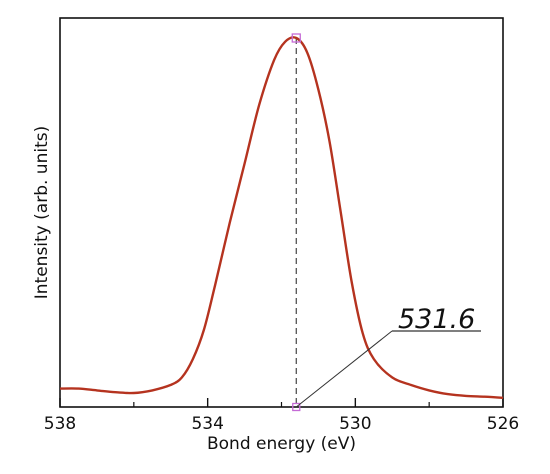  I want to click on x-ticks, so click(281, 402).